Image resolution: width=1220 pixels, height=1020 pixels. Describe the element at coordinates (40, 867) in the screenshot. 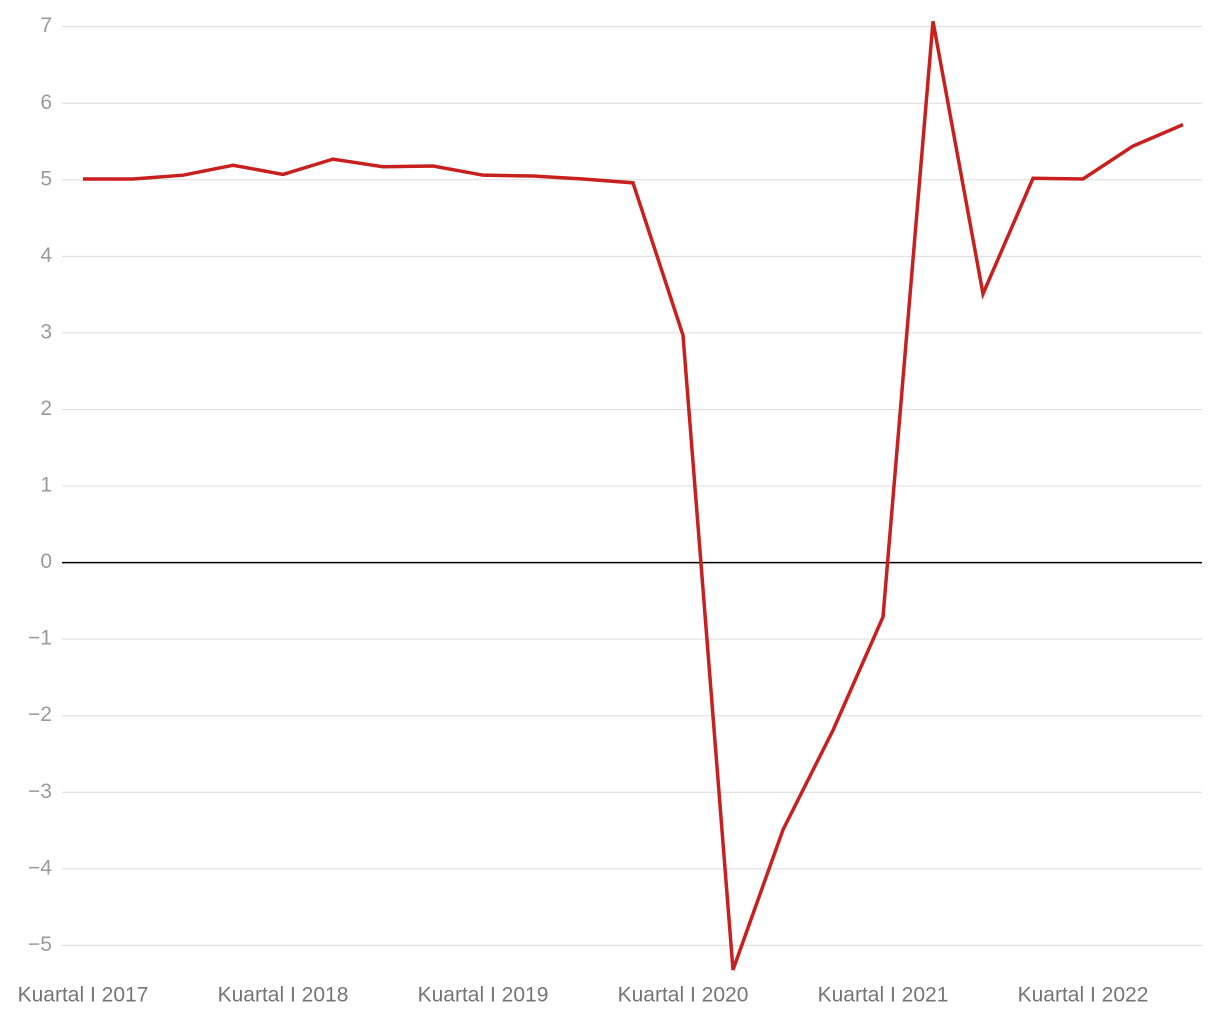

I see `y-tick-label: −4` at that location.